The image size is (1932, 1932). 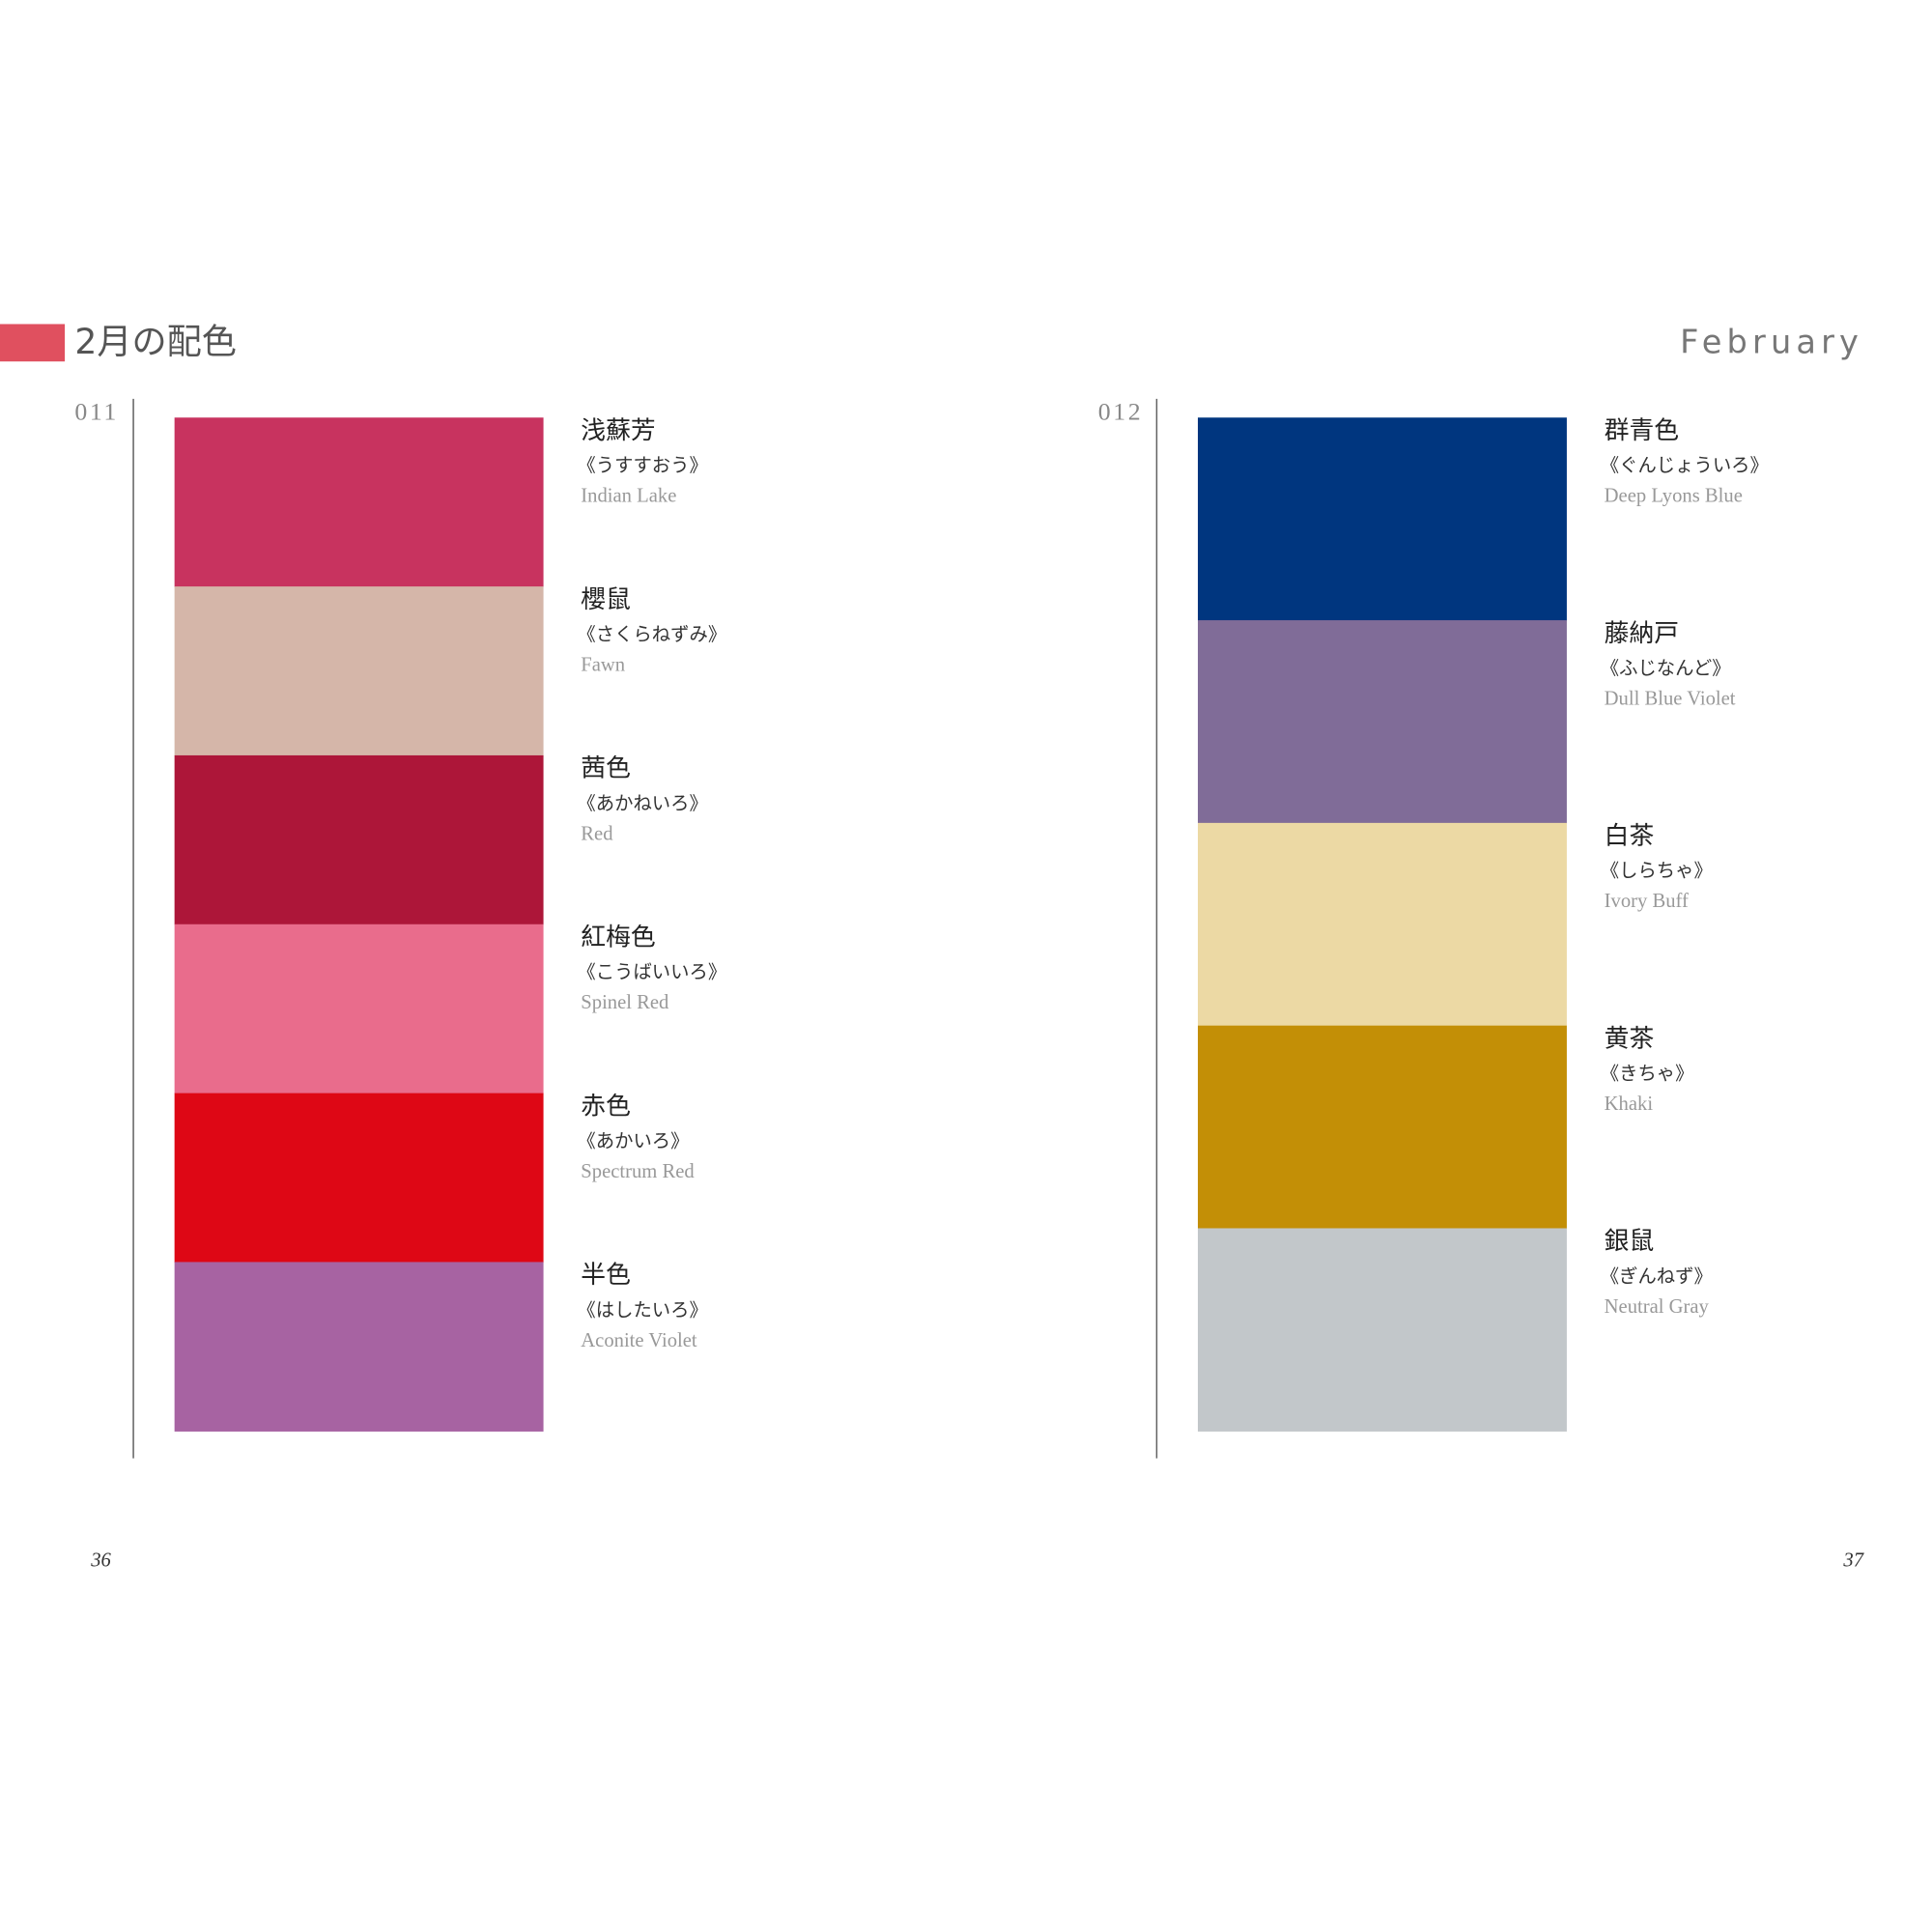 I want to click on color-reading: 《しらちゃ》, so click(x=1657, y=871).